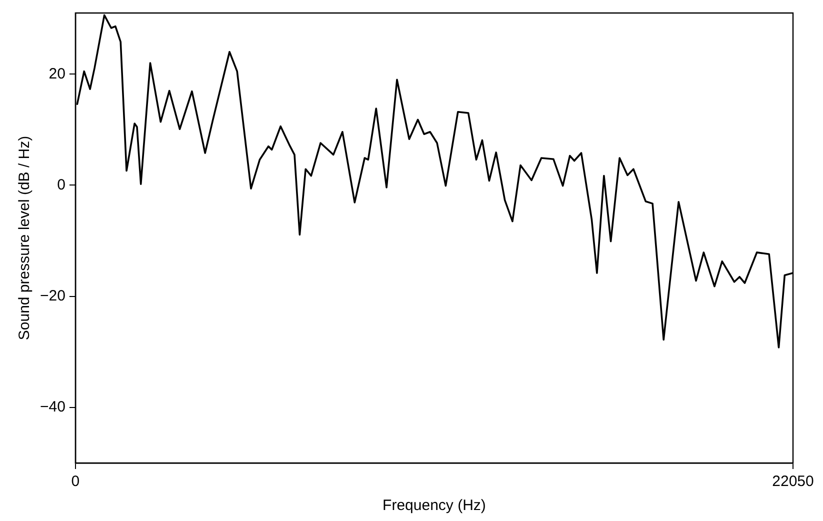 The width and height of the screenshot is (823, 521). Describe the element at coordinates (53, 295) in the screenshot. I see `y-tick-label: −20` at that location.